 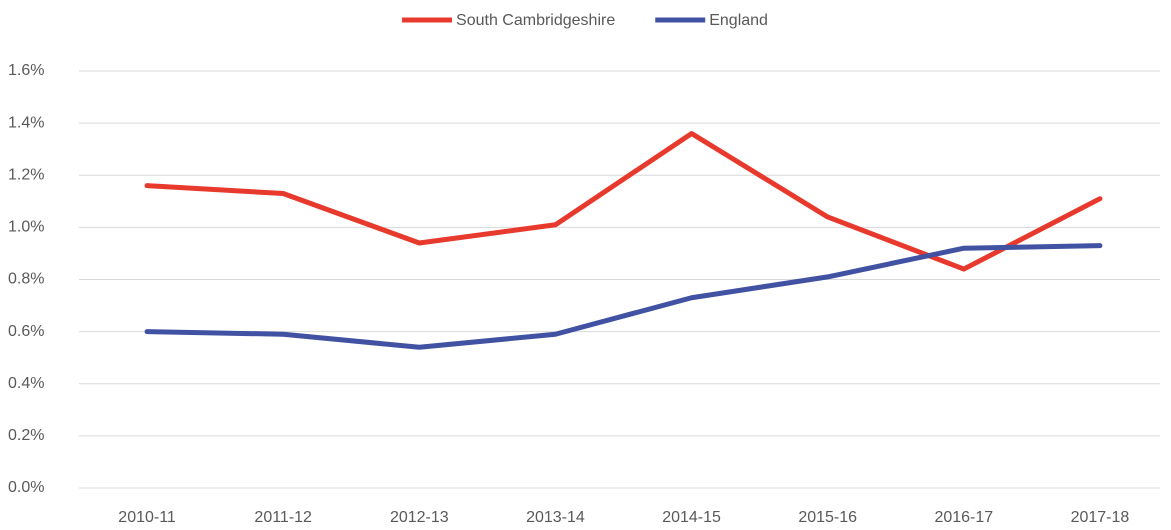 I want to click on x-tick-label: 2015-16, so click(x=827, y=517).